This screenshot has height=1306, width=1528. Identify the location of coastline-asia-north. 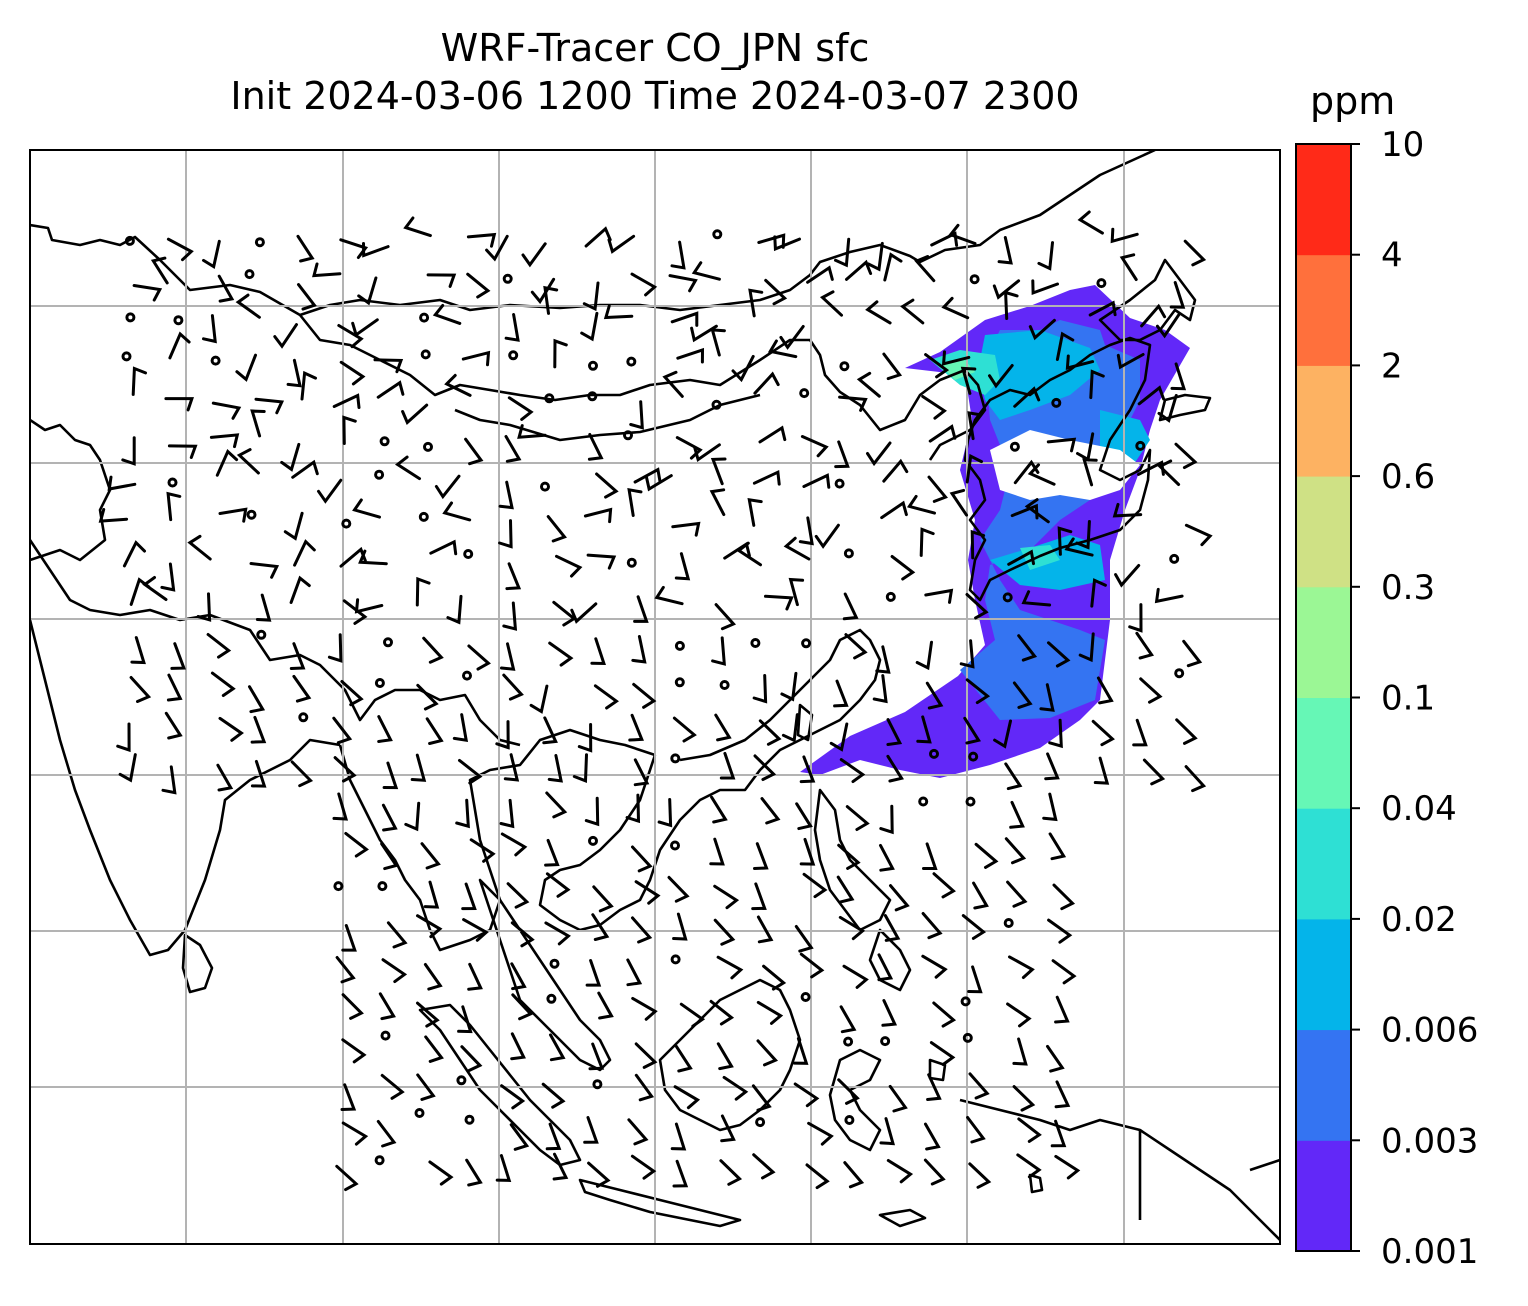
(593, 233).